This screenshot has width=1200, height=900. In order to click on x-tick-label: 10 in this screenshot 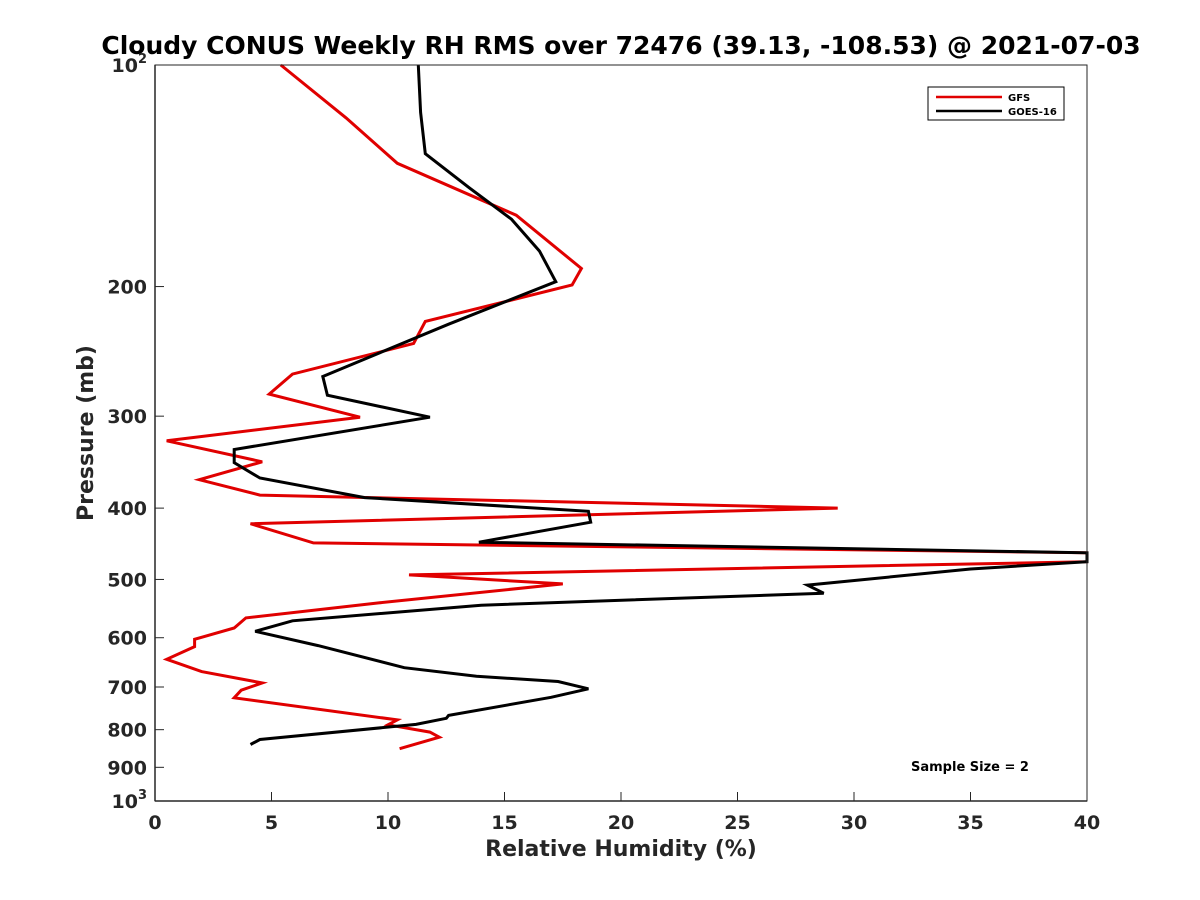, I will do `click(388, 823)`.